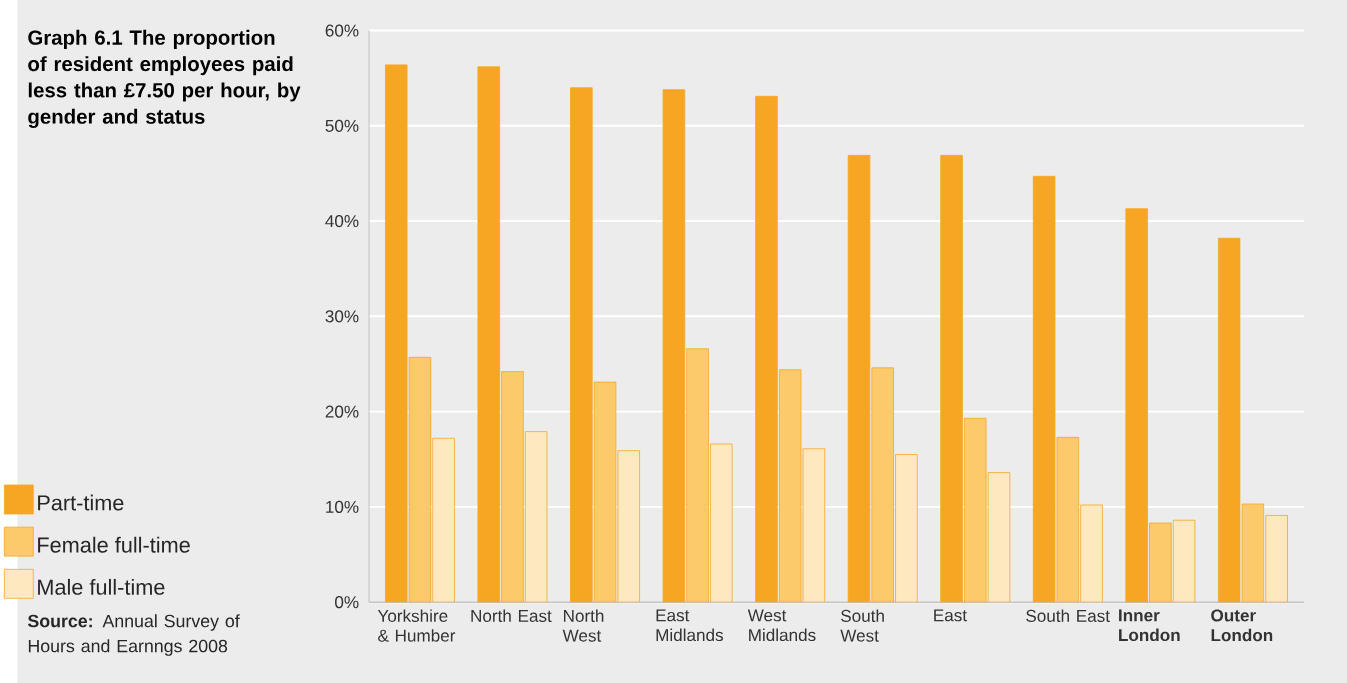  Describe the element at coordinates (862, 625) in the screenshot. I see `x-tick-label: South West` at that location.